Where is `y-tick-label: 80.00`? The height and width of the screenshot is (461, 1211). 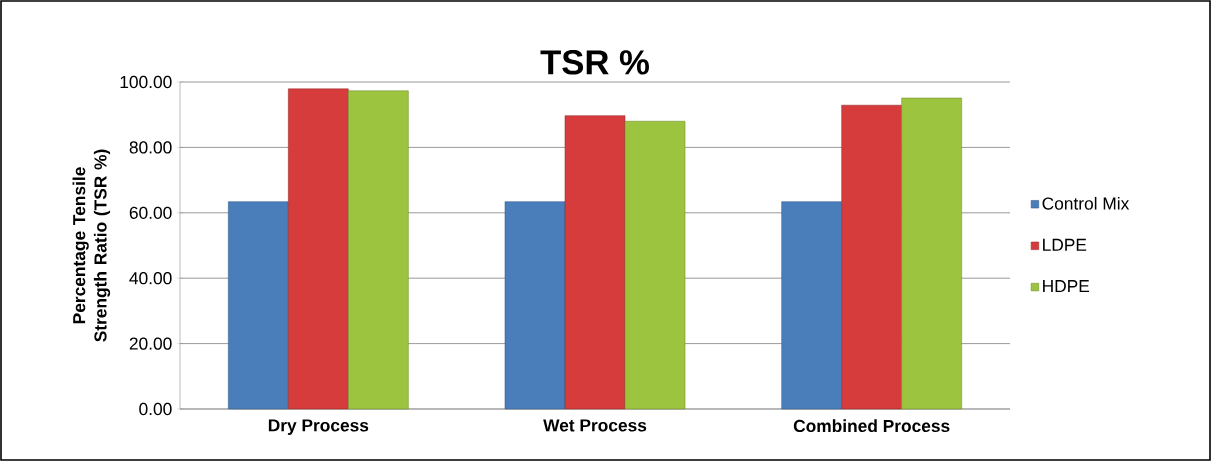 y-tick-label: 80.00 is located at coordinates (150, 147).